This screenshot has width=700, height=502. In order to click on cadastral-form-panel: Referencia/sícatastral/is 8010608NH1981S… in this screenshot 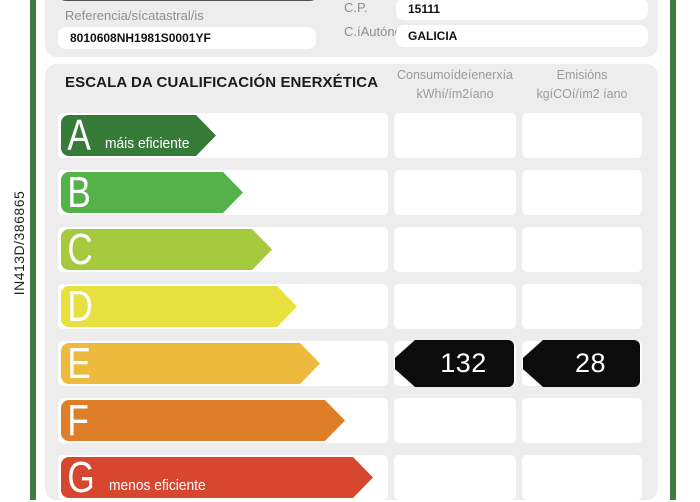, I will do `click(351, 28)`.